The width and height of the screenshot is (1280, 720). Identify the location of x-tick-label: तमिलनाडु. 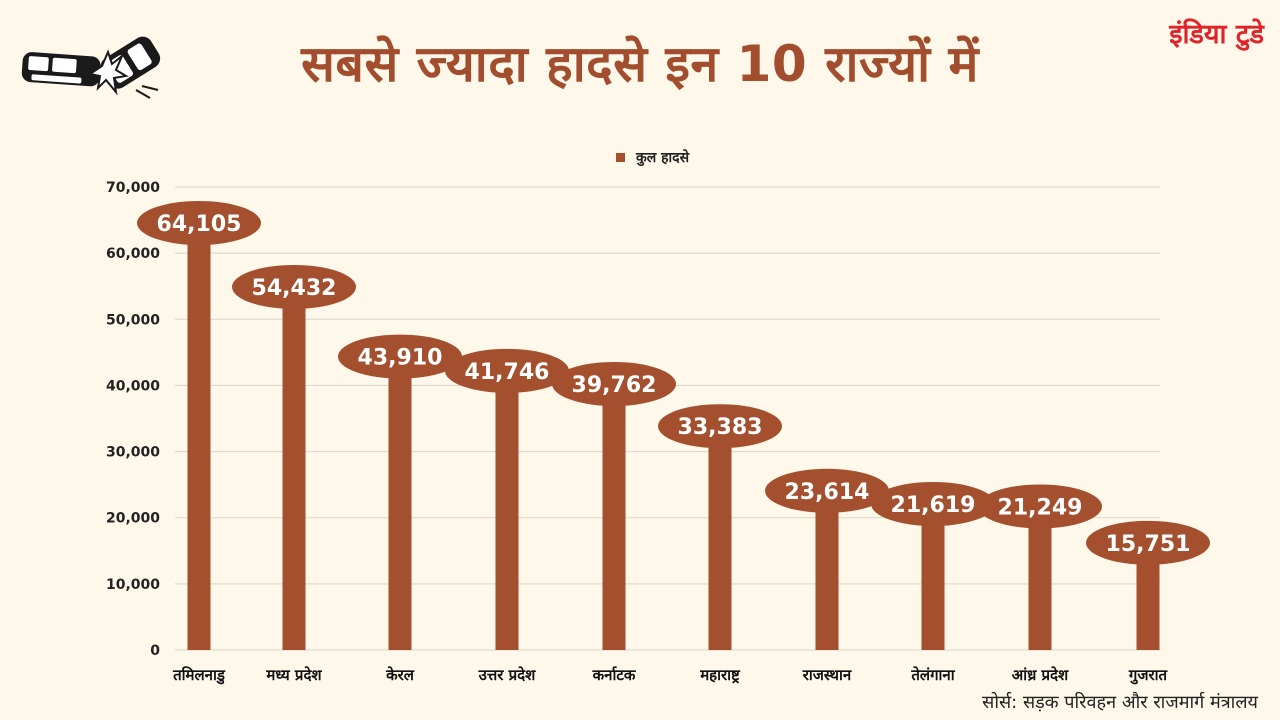
(199, 675).